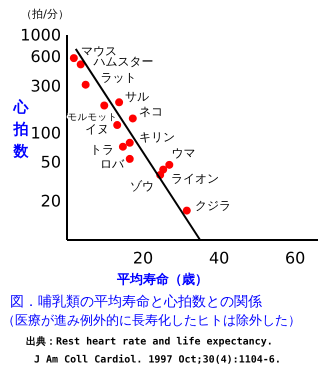  Describe the element at coordinates (45, 56) in the screenshot. I see `y-tick-label: 600` at that location.